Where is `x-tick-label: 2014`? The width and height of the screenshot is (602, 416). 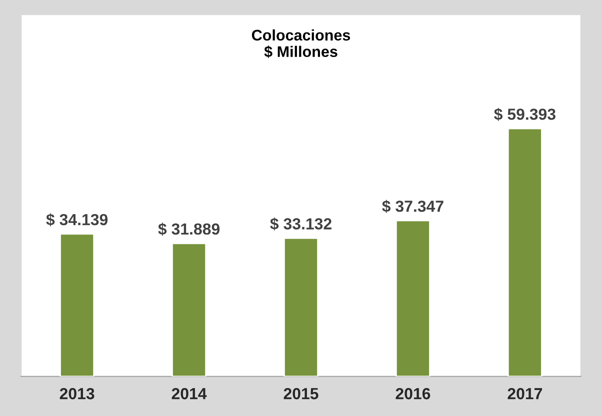 x-tick-label: 2014 is located at coordinates (189, 394).